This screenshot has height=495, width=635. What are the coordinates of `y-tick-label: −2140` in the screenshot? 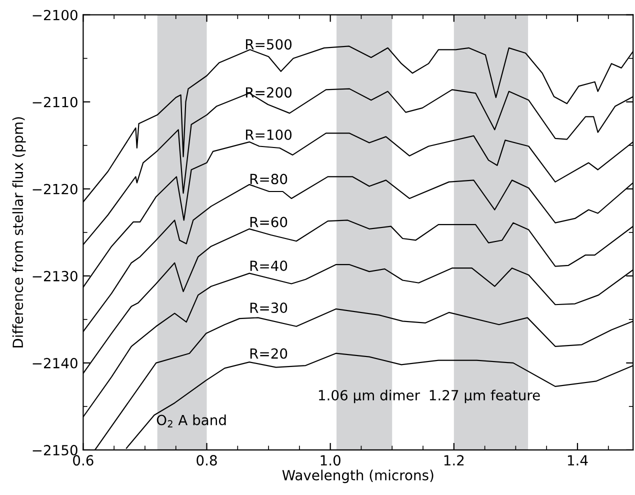 It's located at (55, 363).